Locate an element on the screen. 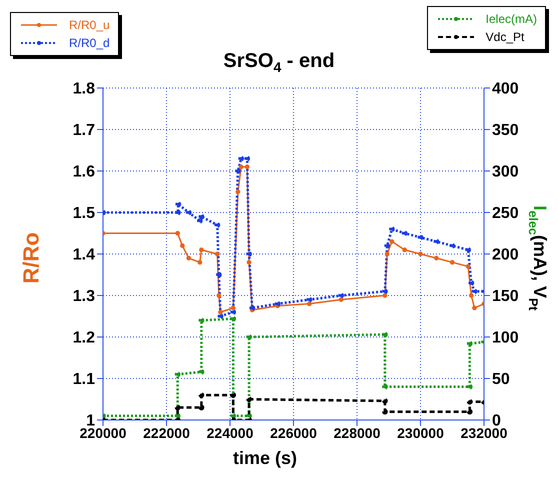  legend-label: R/R0_d is located at coordinates (89, 43).